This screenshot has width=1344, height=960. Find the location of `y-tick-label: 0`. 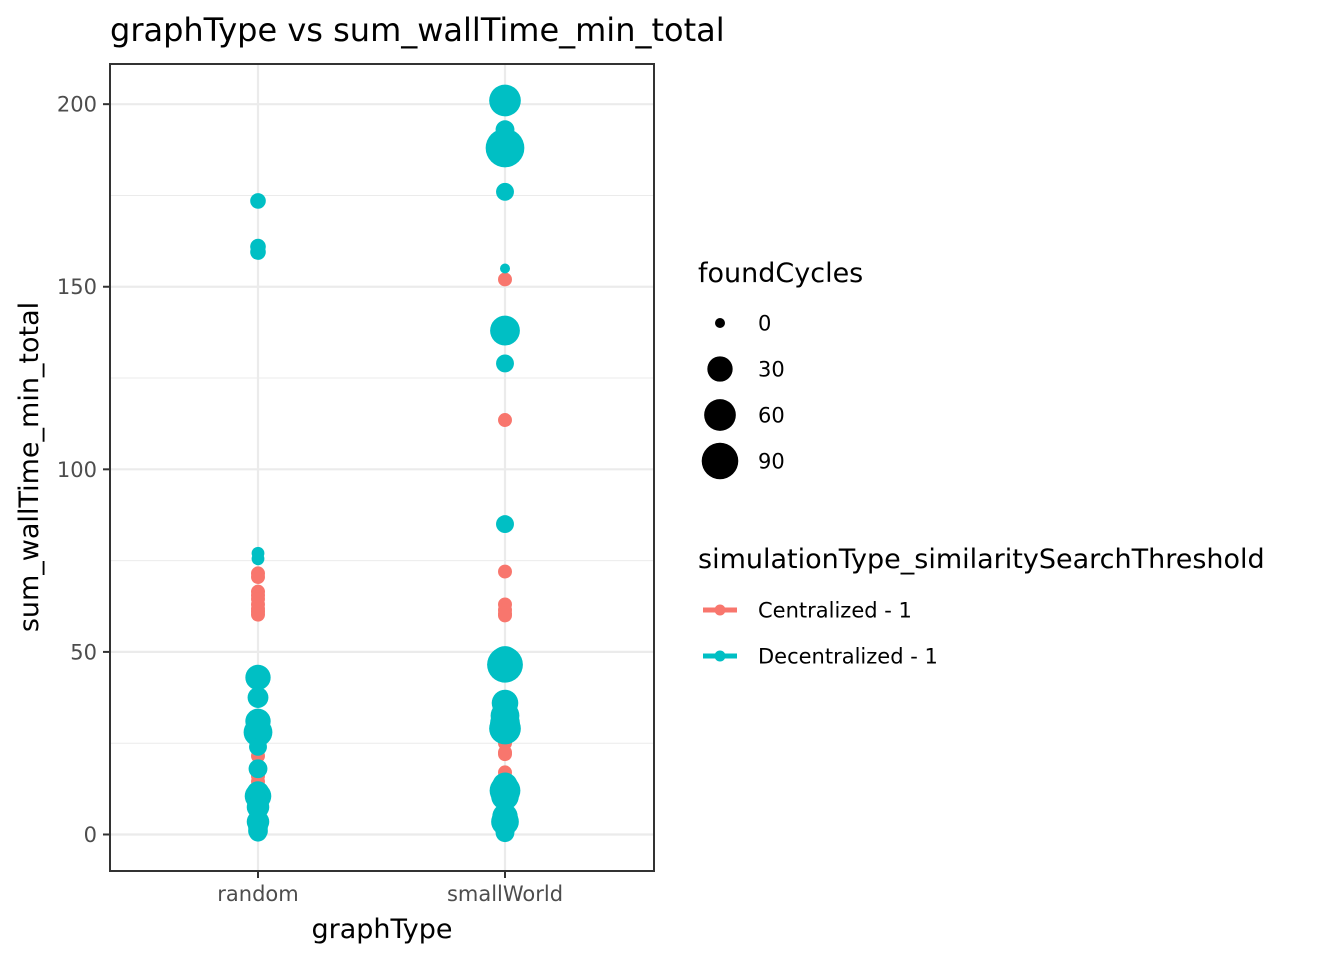

y-tick-label: 0 is located at coordinates (90, 835).